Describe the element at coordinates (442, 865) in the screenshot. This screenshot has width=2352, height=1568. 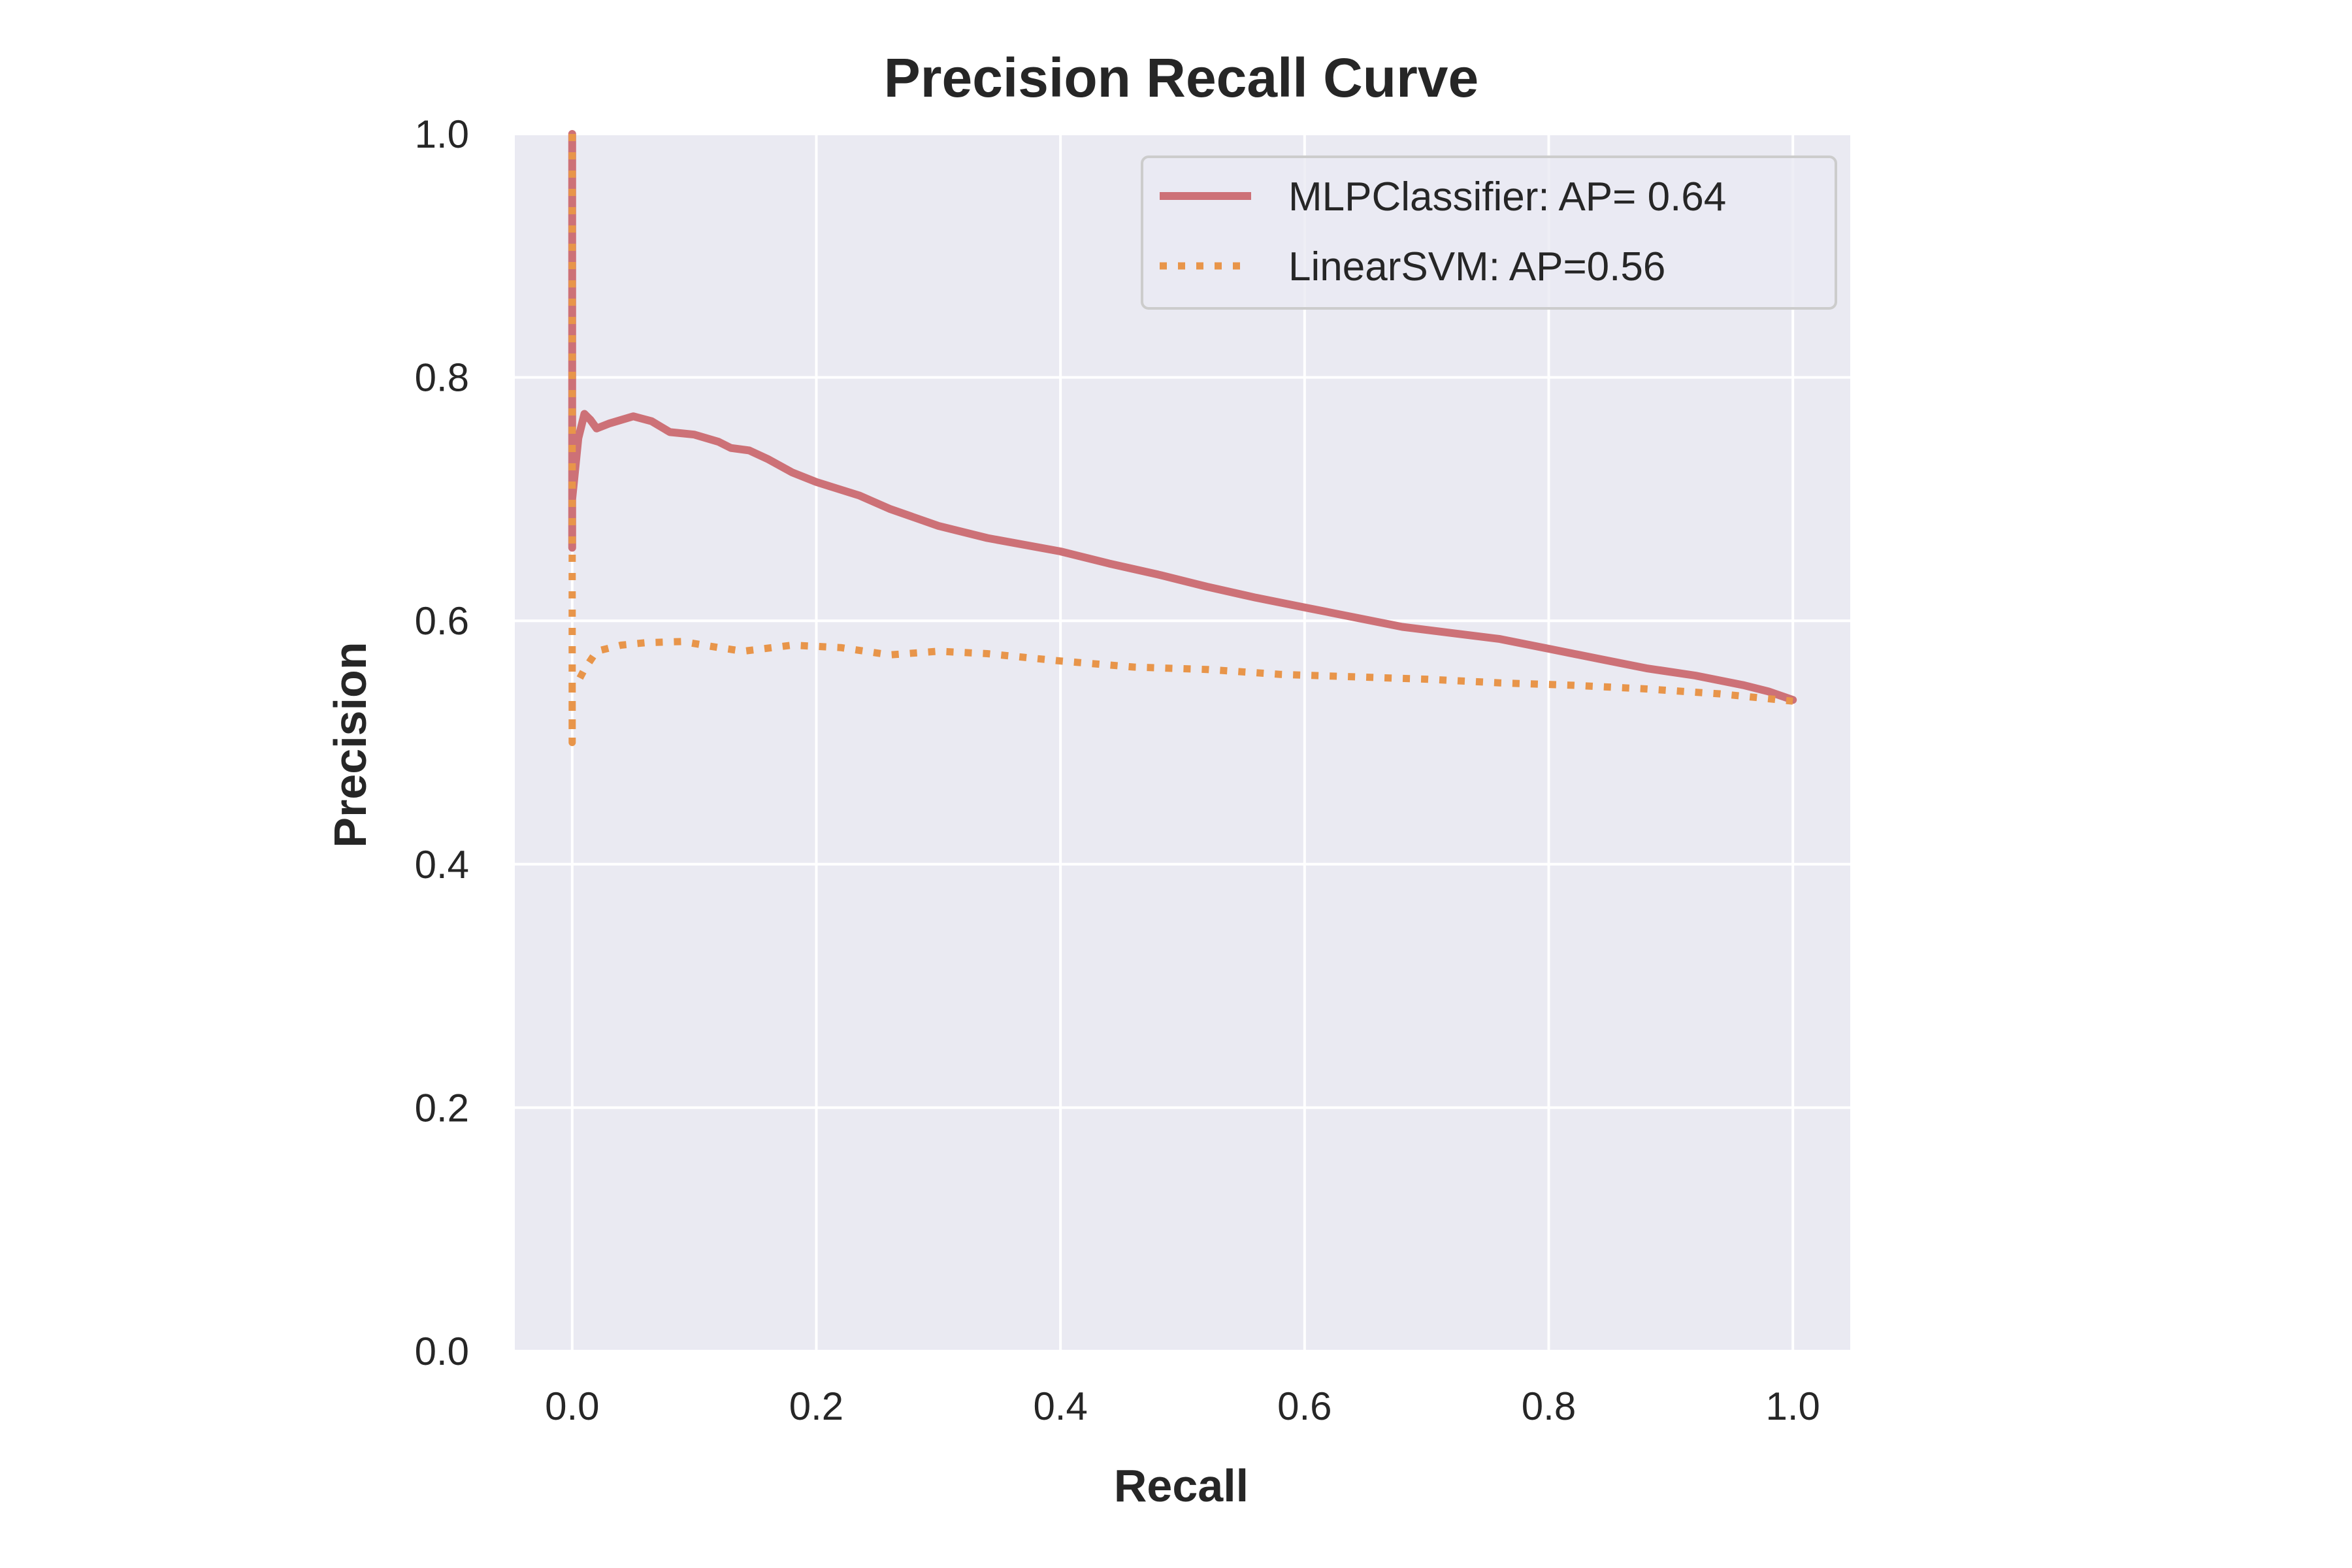
I see `y-tick-label: 0.4` at that location.